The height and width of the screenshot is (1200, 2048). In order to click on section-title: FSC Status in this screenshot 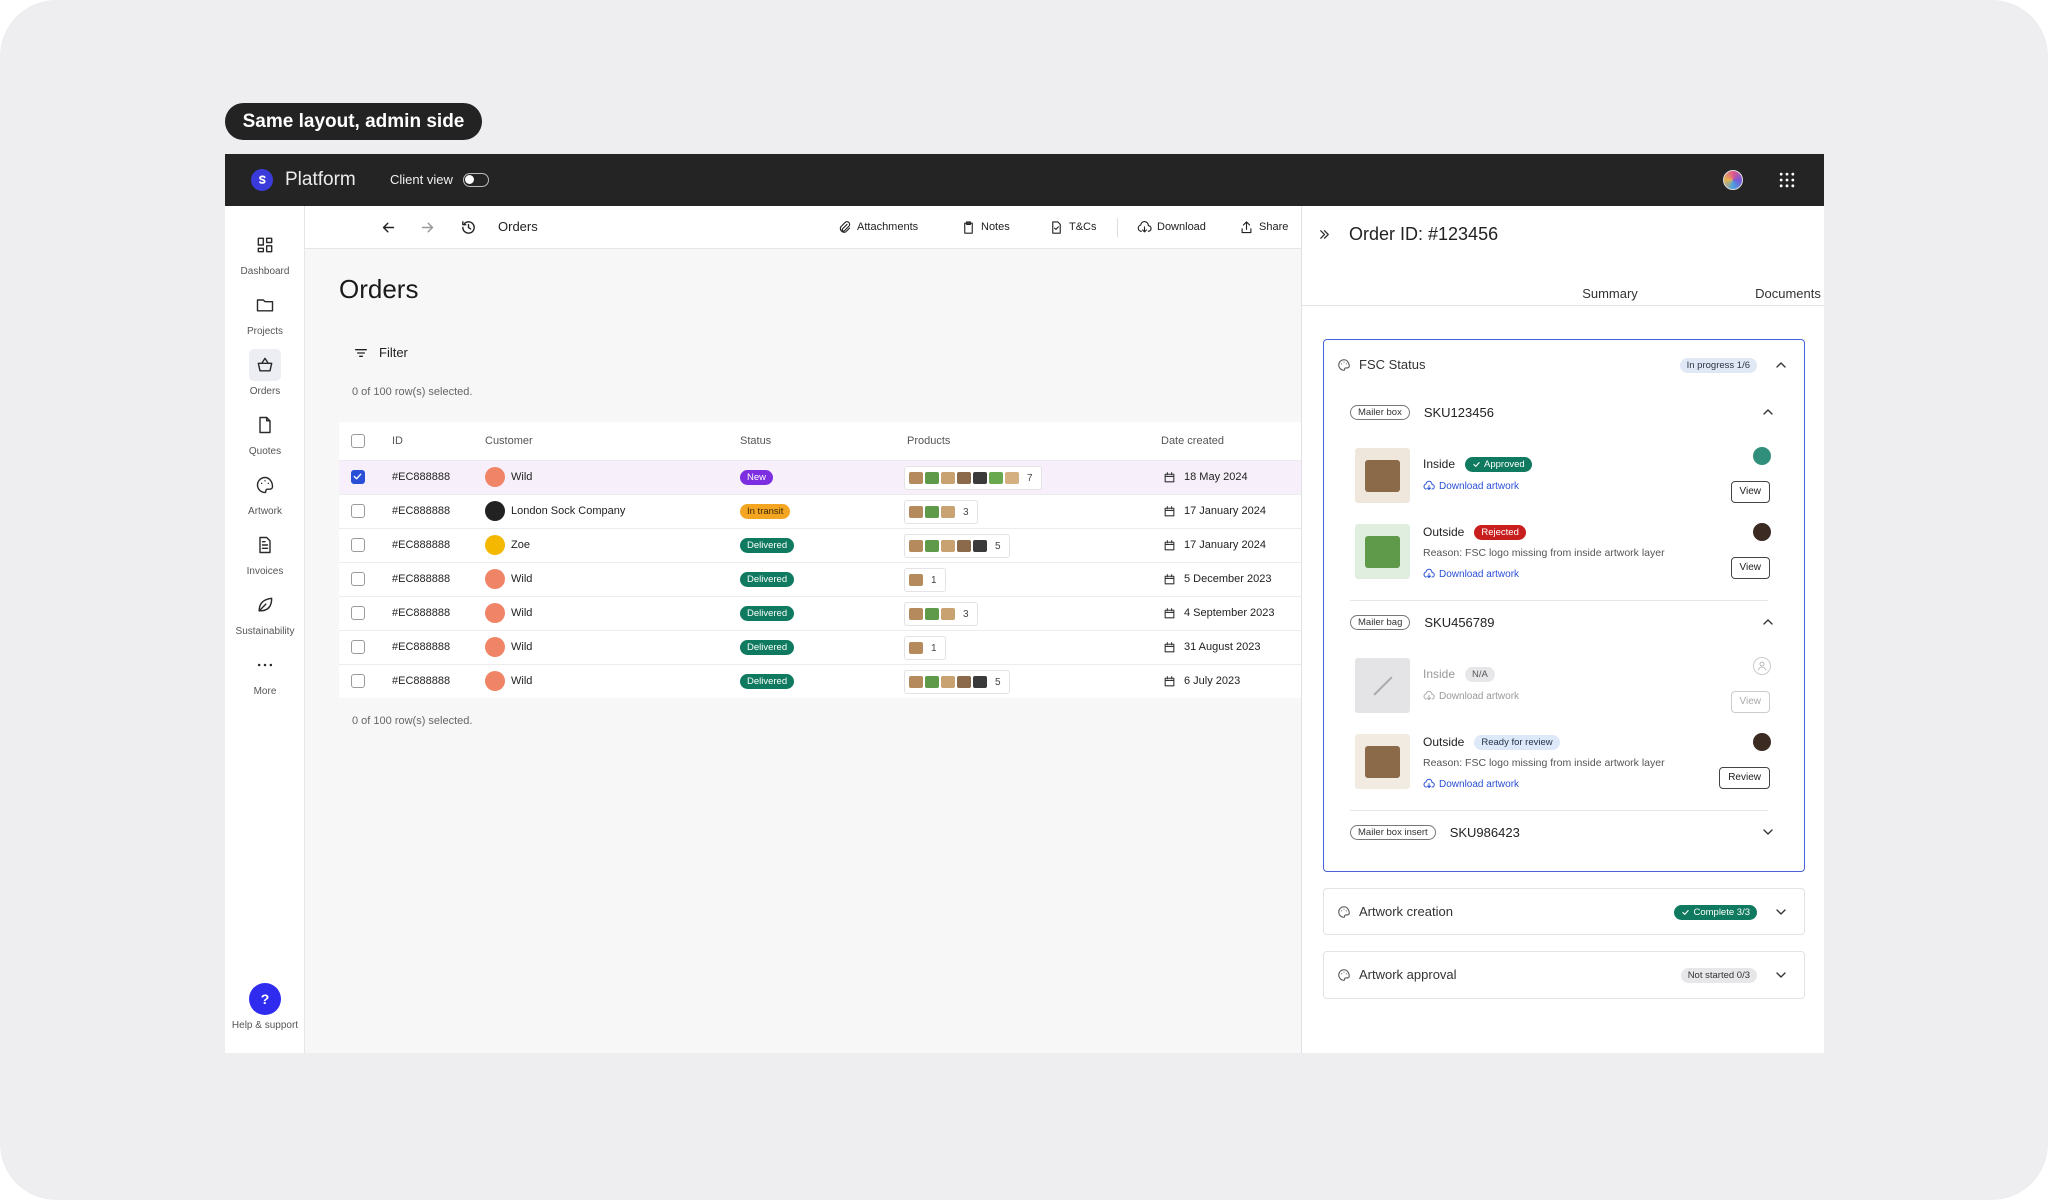, I will do `click(1392, 364)`.